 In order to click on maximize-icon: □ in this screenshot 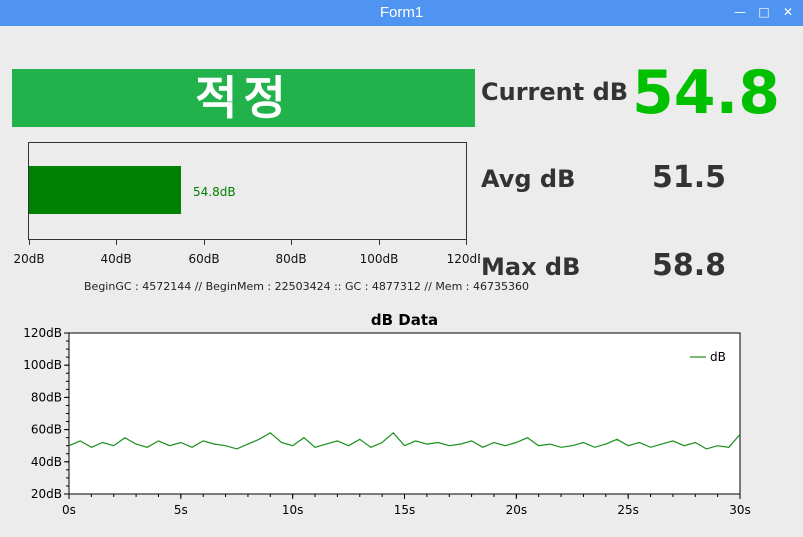, I will do `click(764, 12)`.